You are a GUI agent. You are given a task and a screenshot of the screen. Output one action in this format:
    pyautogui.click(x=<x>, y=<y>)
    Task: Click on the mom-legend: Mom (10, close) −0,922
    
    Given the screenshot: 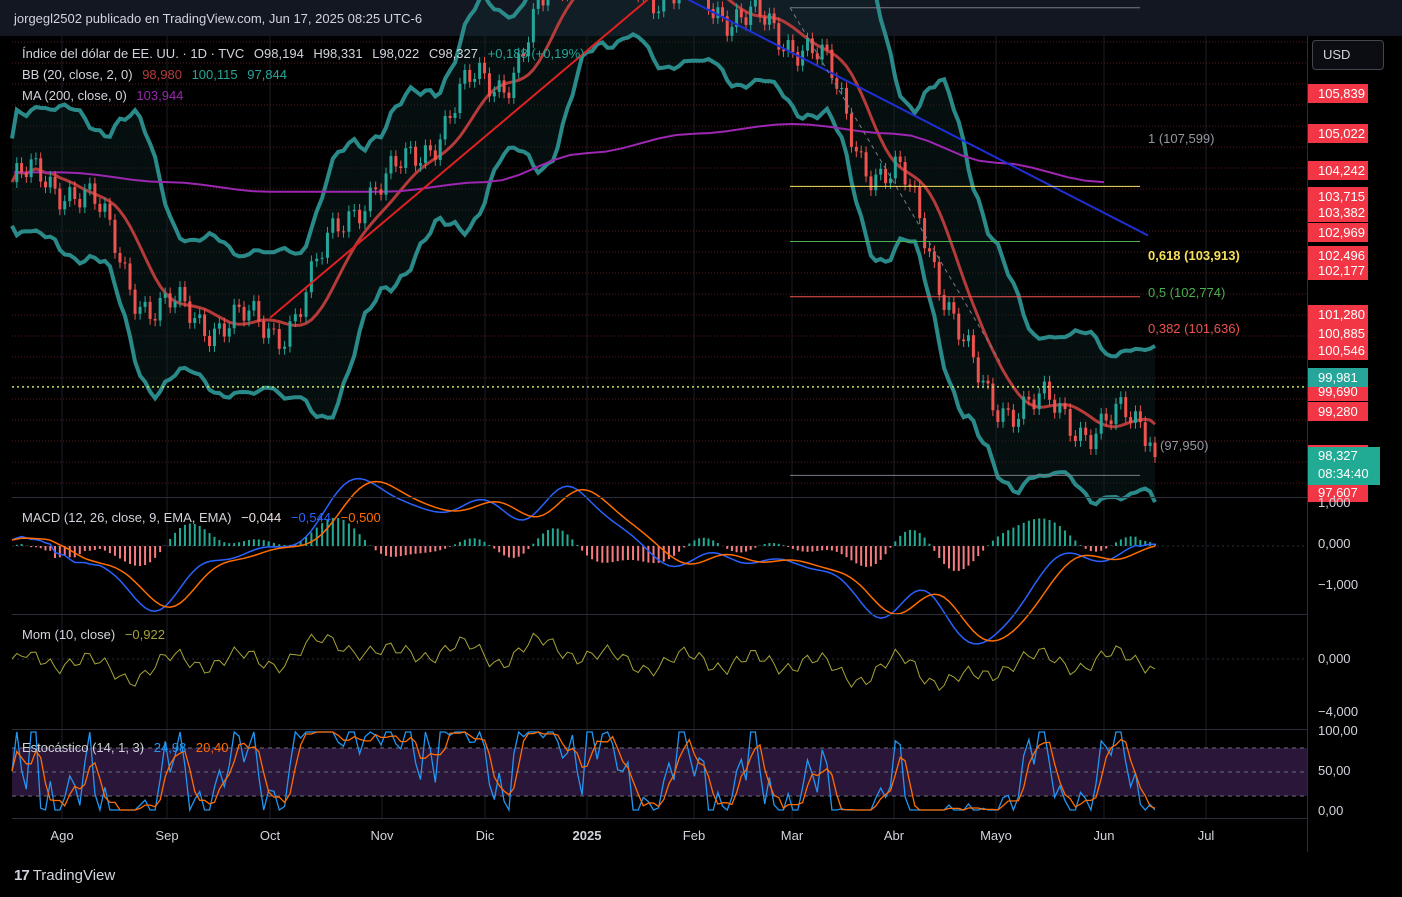 What is the action you would take?
    pyautogui.click(x=96, y=634)
    